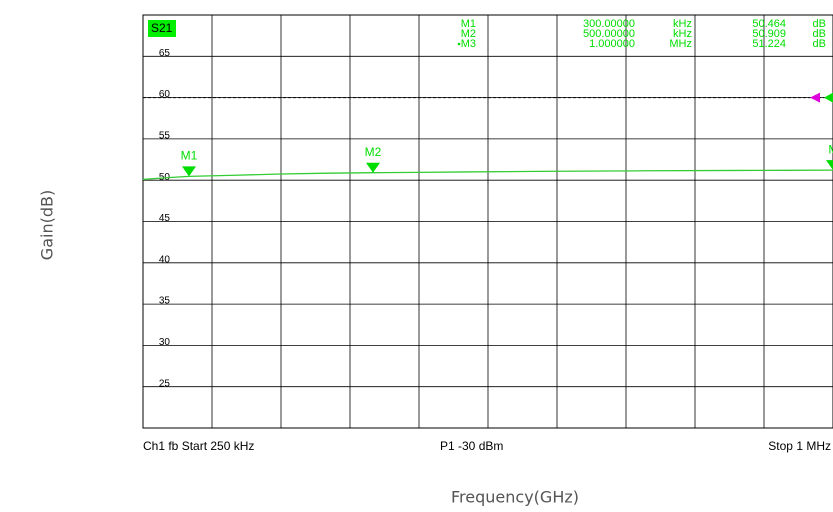 This screenshot has height=512, width=833. I want to click on table-x-unit: MHz, so click(680, 44).